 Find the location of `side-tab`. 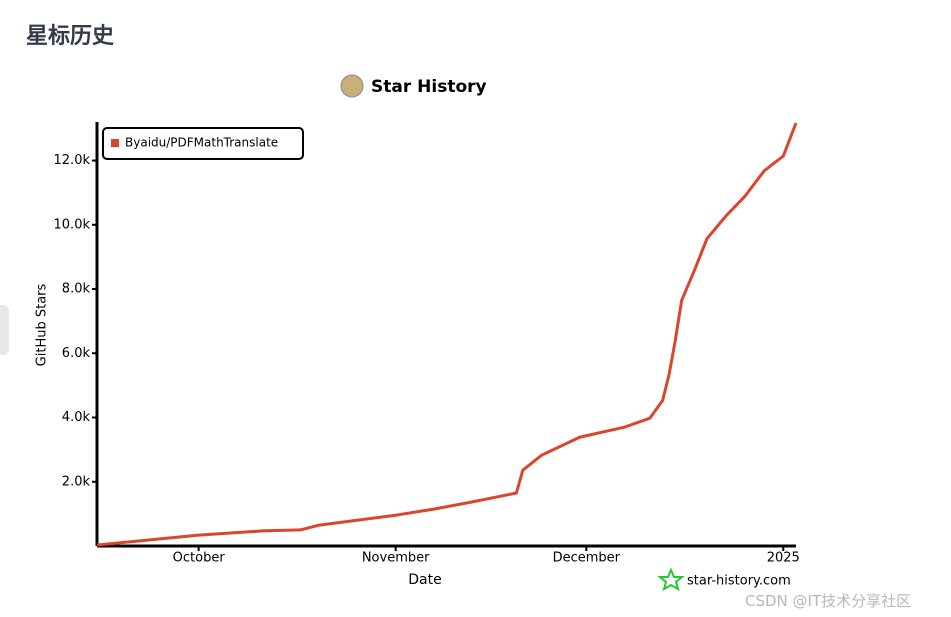

side-tab is located at coordinates (4, 330).